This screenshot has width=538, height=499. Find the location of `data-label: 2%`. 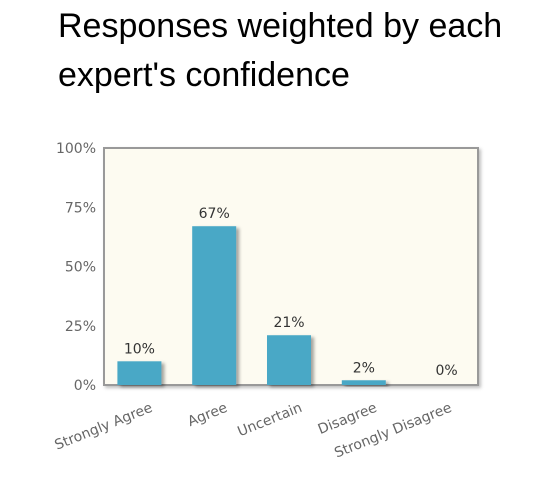

data-label: 2% is located at coordinates (364, 368).